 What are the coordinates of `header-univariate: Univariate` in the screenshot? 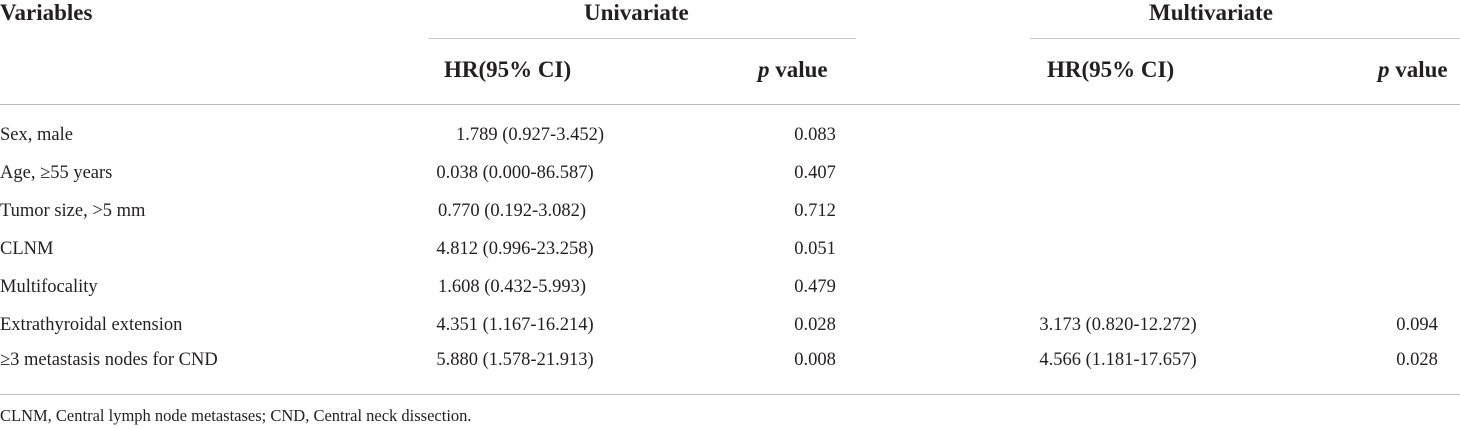 It's located at (636, 12).